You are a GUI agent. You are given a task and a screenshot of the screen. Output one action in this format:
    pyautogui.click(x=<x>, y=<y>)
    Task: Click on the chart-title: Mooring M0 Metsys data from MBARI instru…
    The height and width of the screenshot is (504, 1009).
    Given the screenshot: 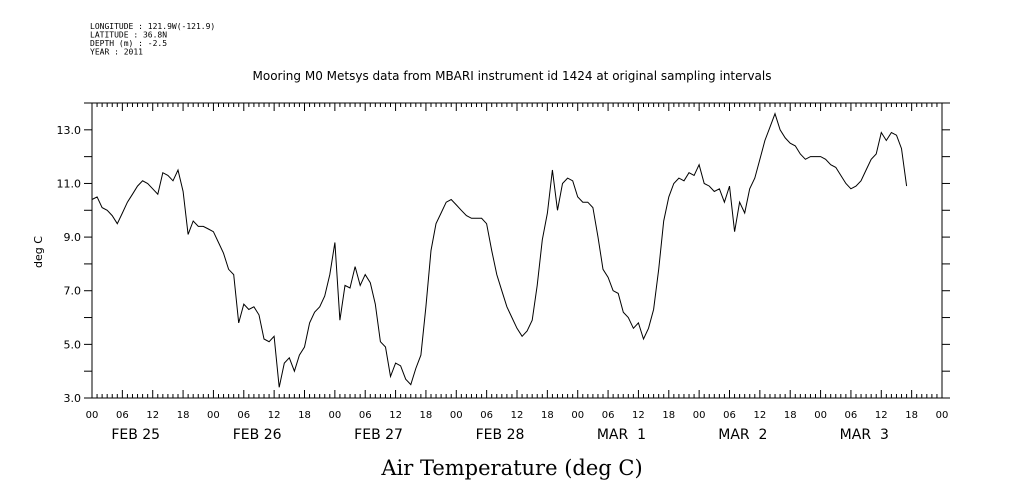 What is the action you would take?
    pyautogui.click(x=512, y=76)
    